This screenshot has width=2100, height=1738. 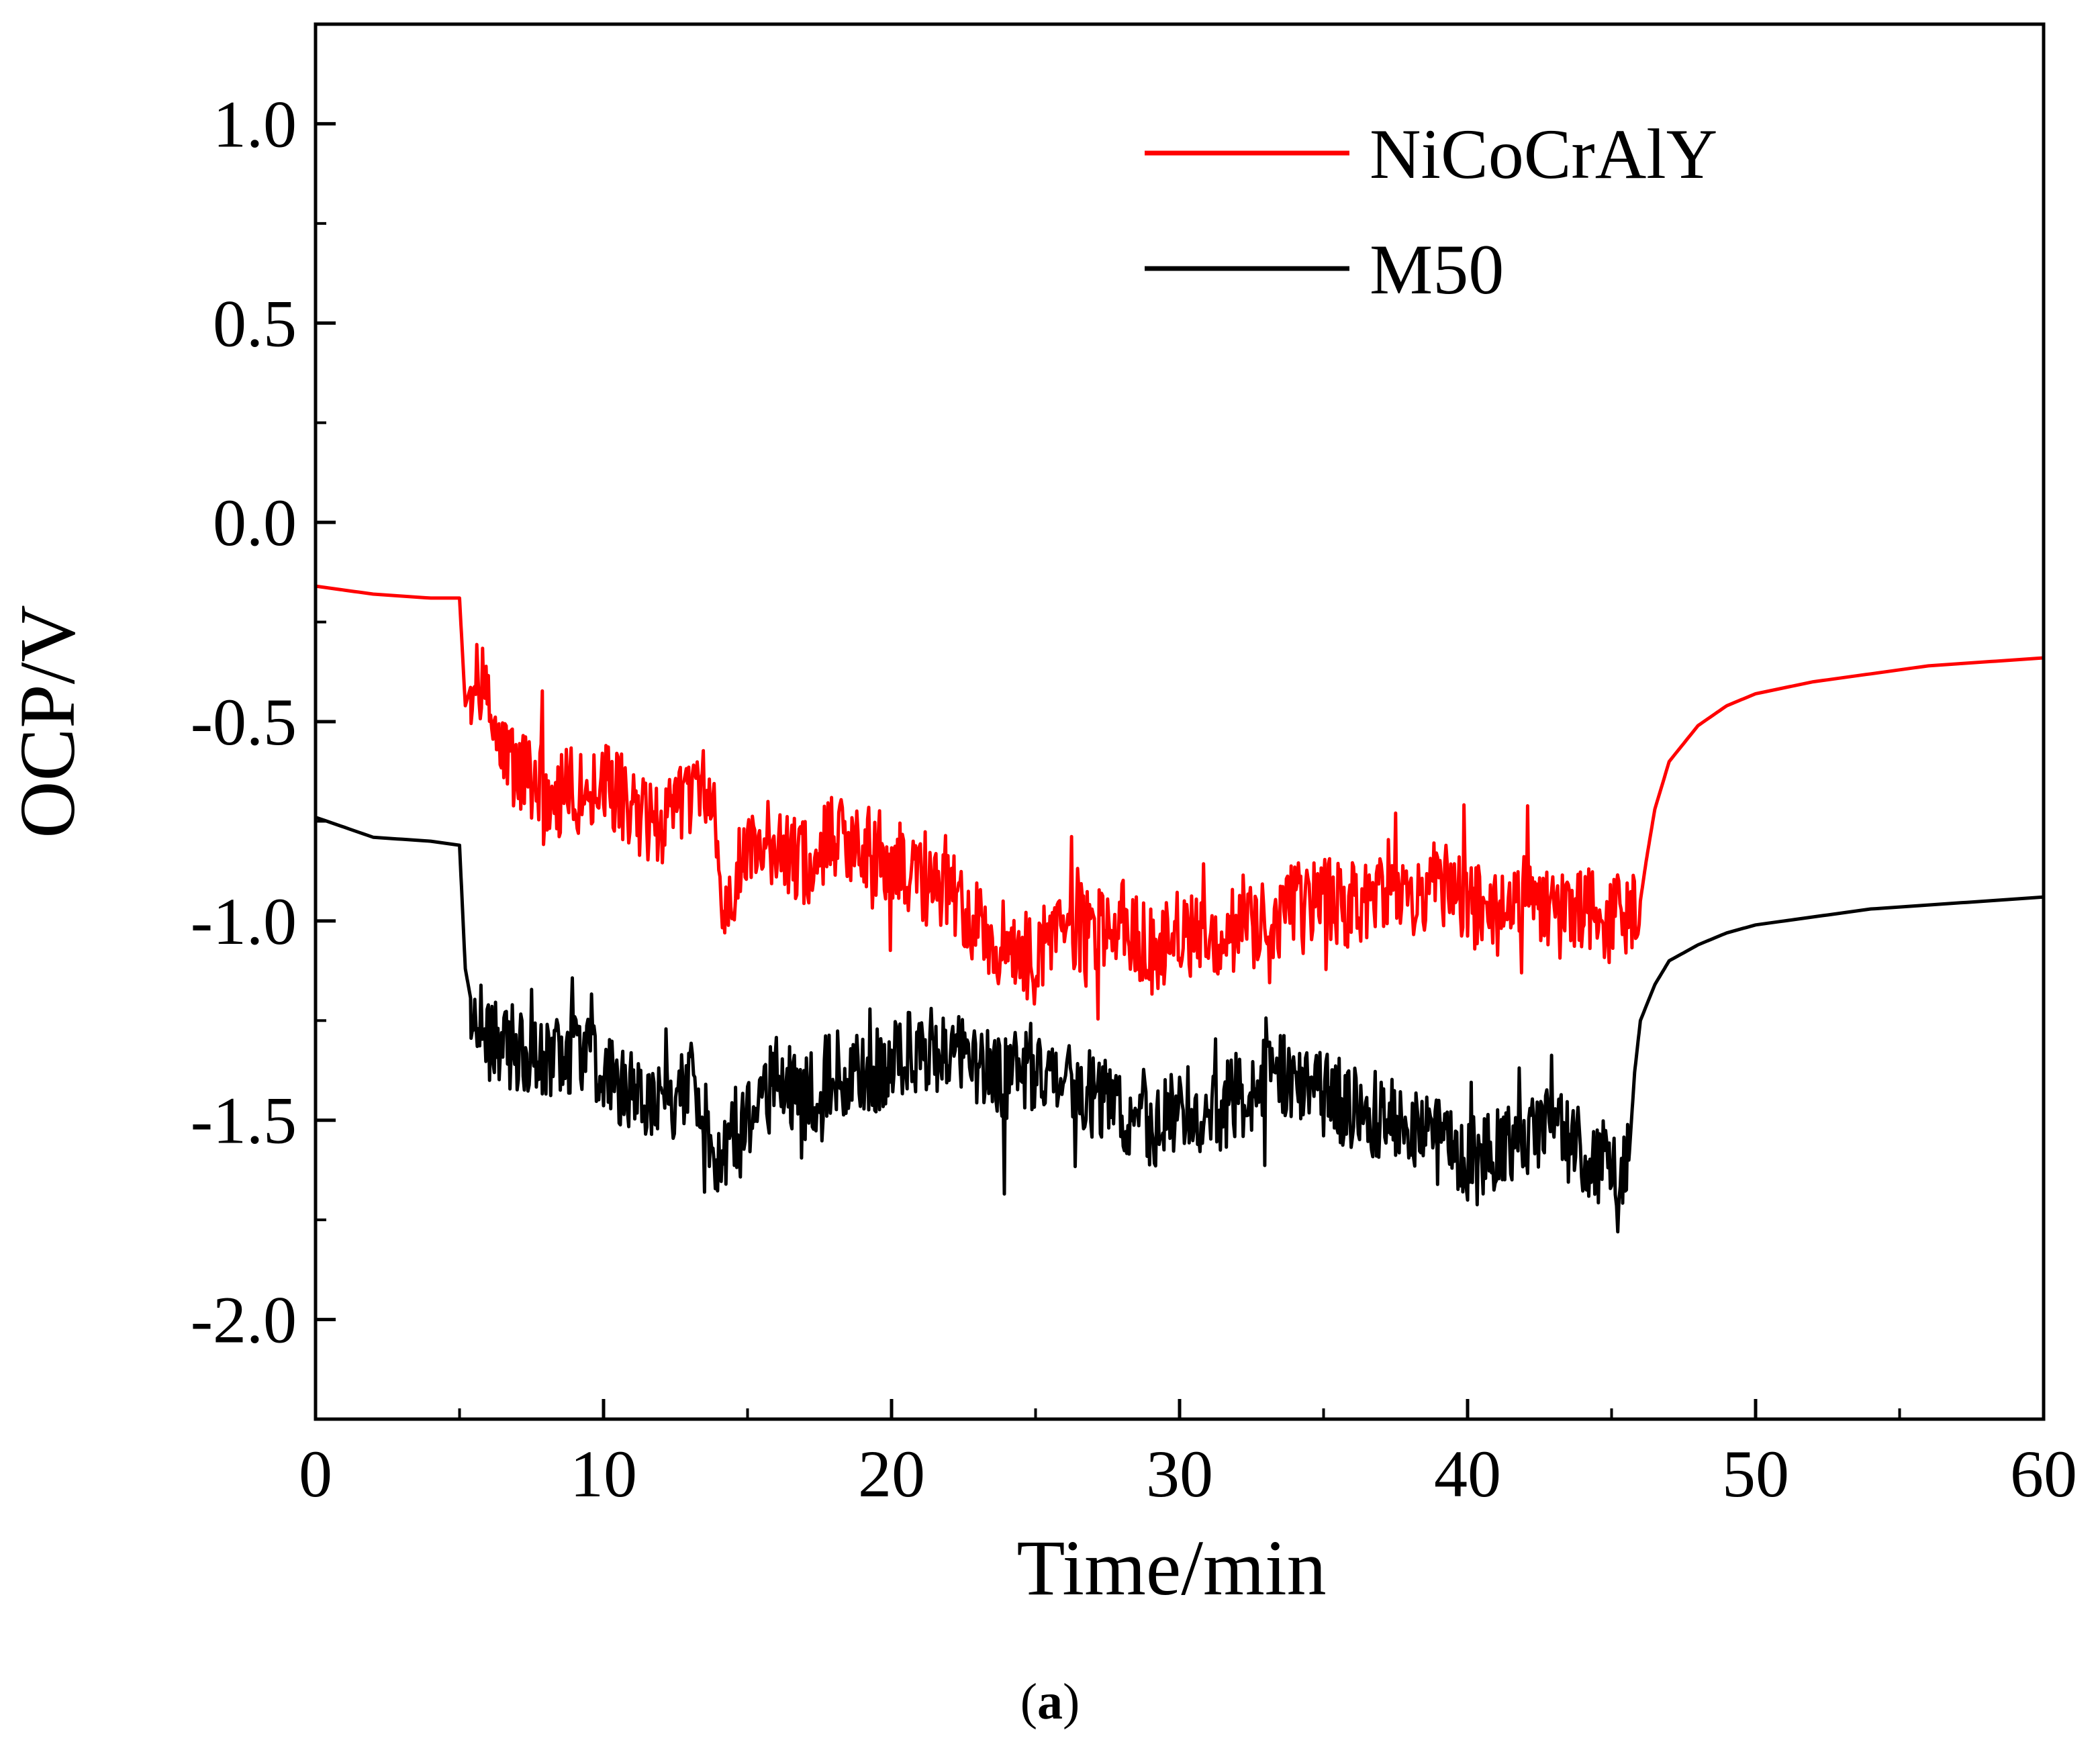 I want to click on y-tick-label: -2.0, so click(x=244, y=1320).